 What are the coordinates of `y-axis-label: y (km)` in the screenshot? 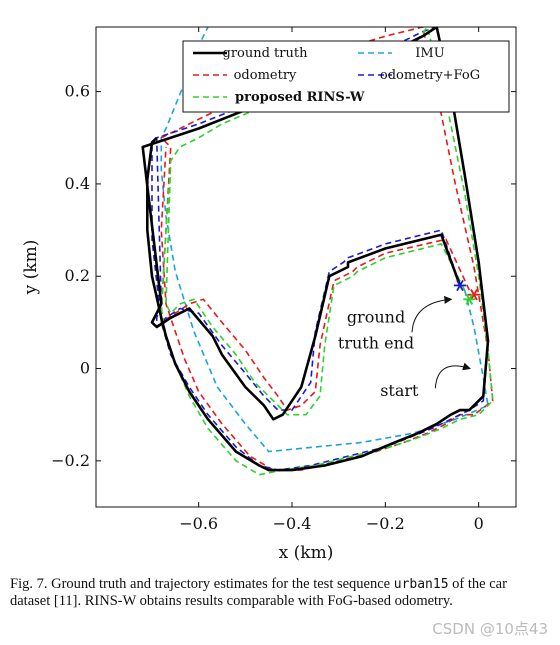 It's located at (31, 268).